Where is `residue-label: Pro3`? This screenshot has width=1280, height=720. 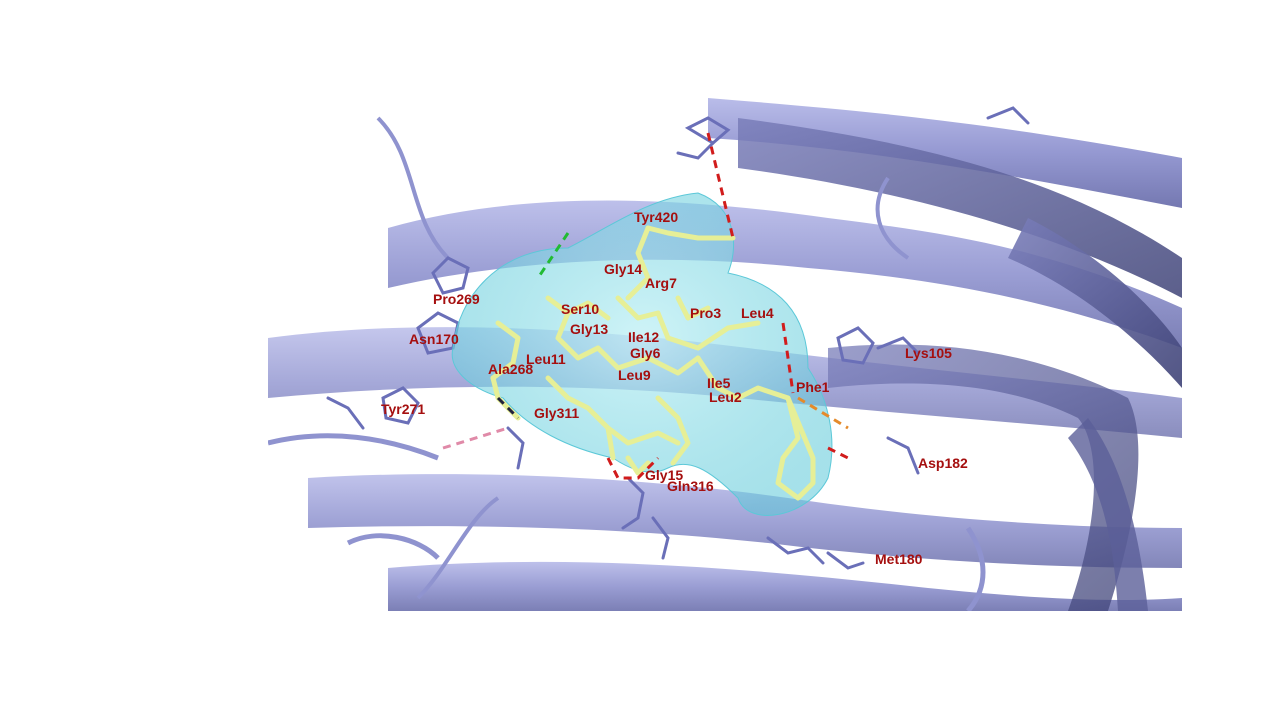
residue-label: Pro3 is located at coordinates (706, 313).